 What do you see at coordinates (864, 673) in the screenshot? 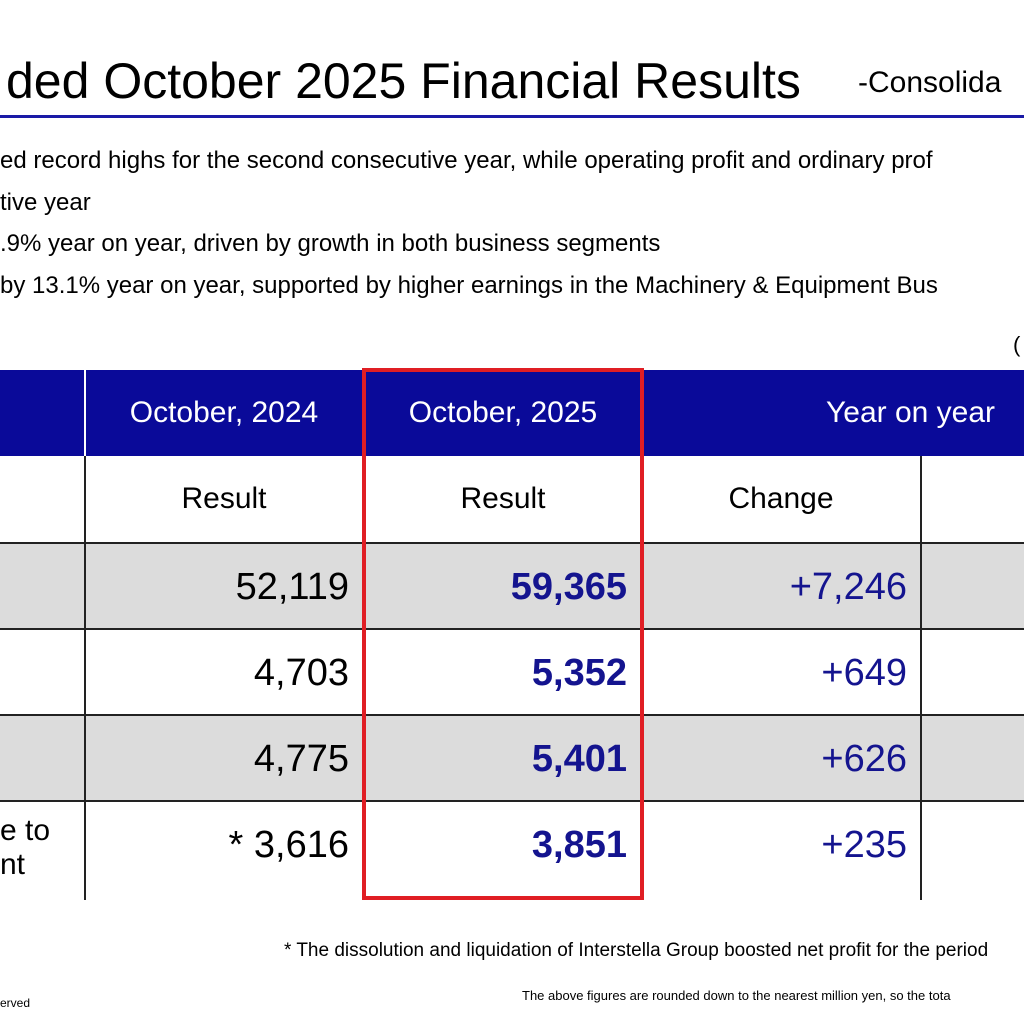
I see `cell-change: +649` at bounding box center [864, 673].